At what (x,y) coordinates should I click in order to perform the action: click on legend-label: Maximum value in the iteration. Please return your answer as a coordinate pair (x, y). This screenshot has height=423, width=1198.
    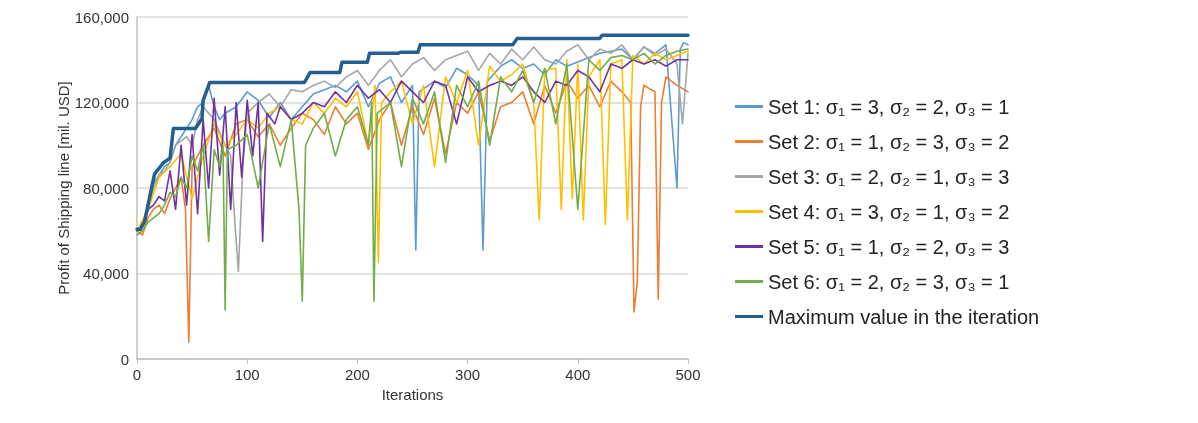
    Looking at the image, I should click on (904, 316).